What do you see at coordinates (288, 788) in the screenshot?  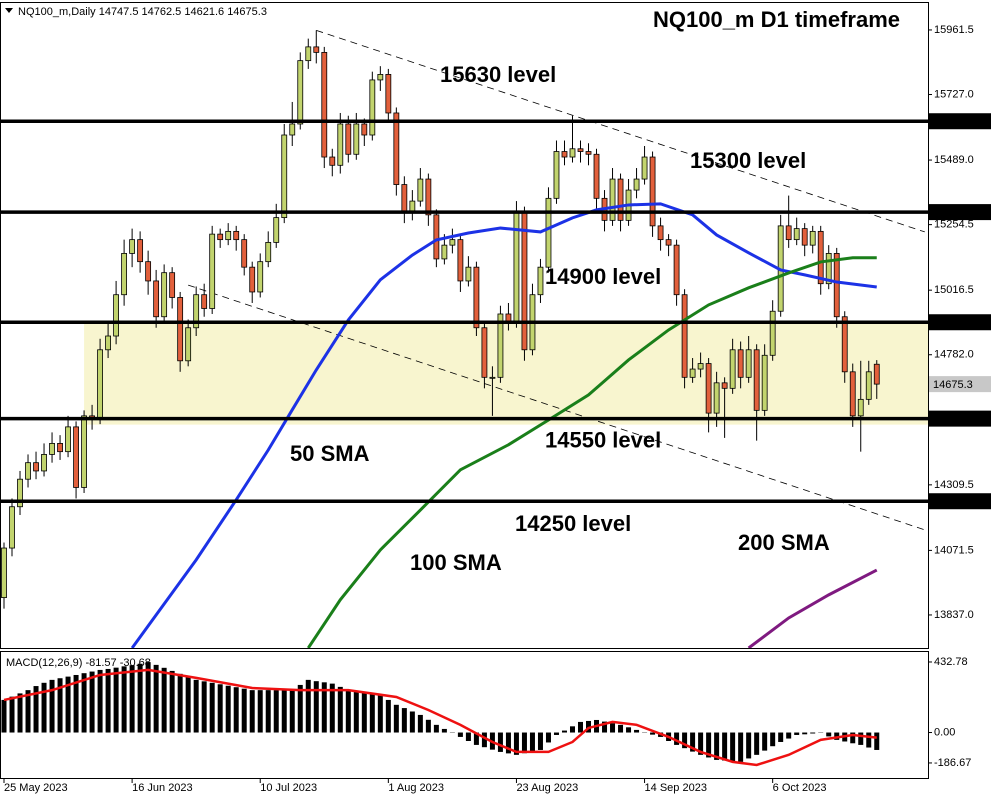 I see `x-tick-label: 10 Jul 2023` at bounding box center [288, 788].